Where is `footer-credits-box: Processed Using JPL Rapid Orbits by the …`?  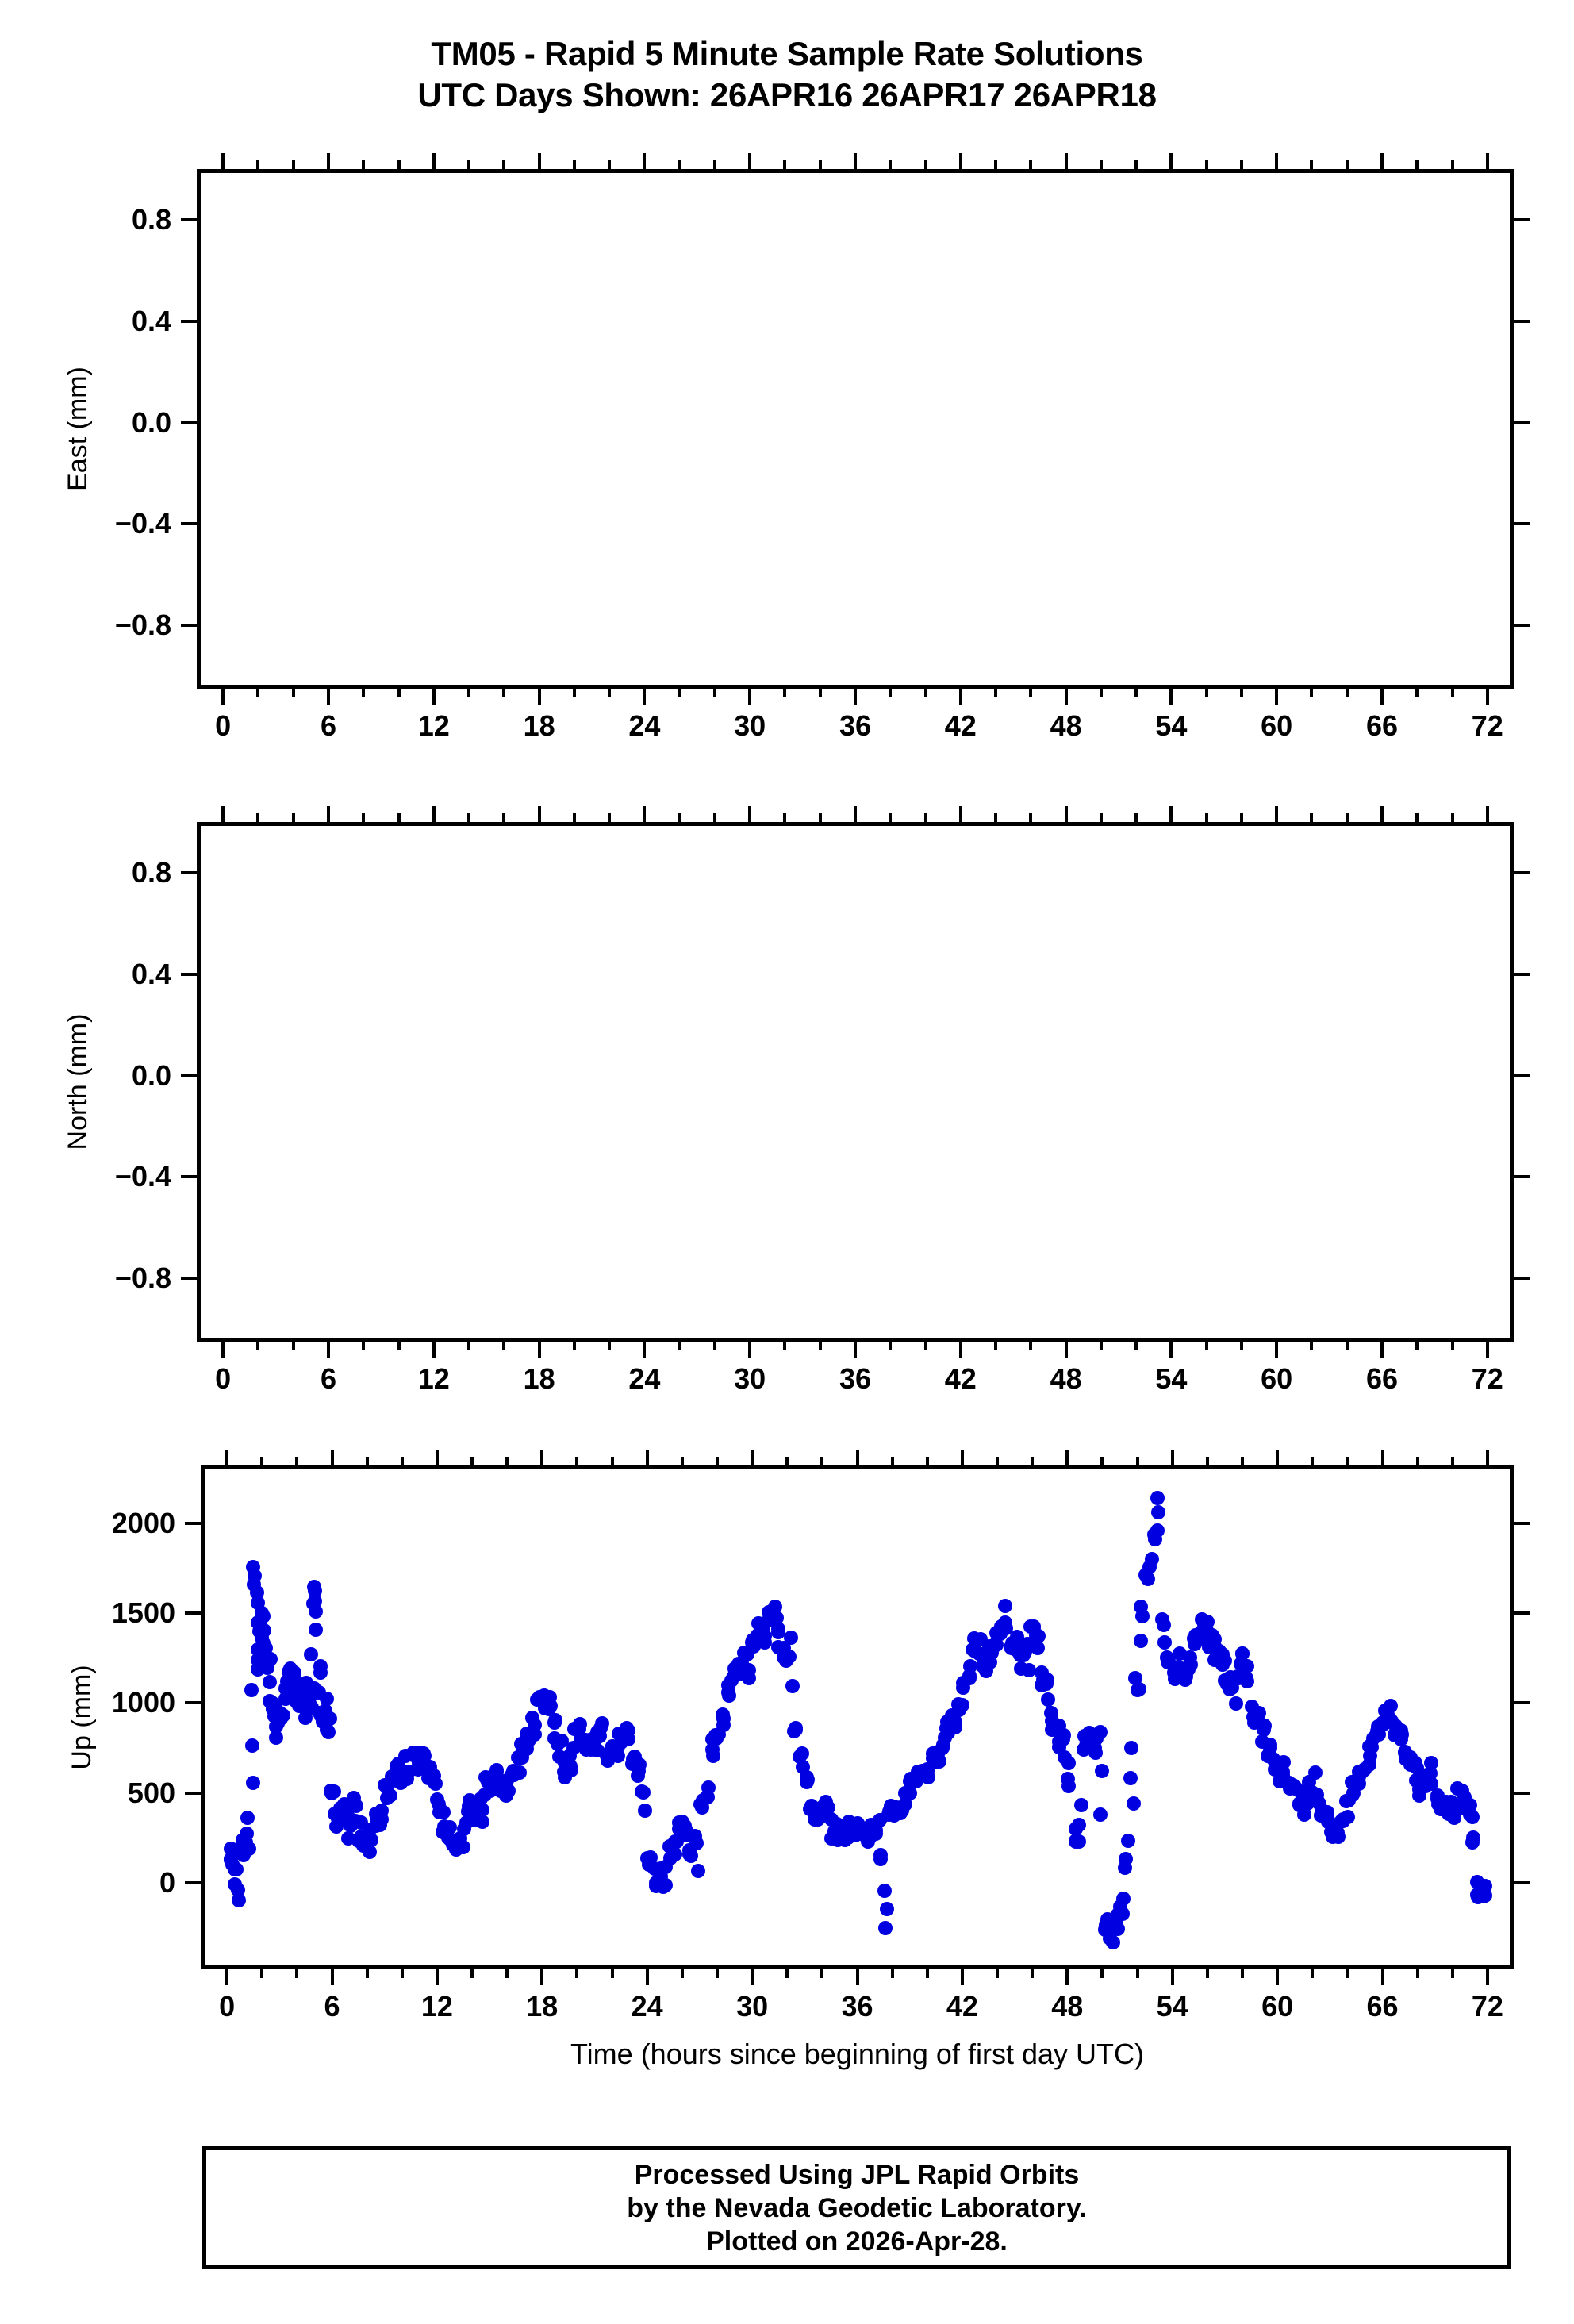 footer-credits-box: Processed Using JPL Rapid Orbits by the … is located at coordinates (856, 2207).